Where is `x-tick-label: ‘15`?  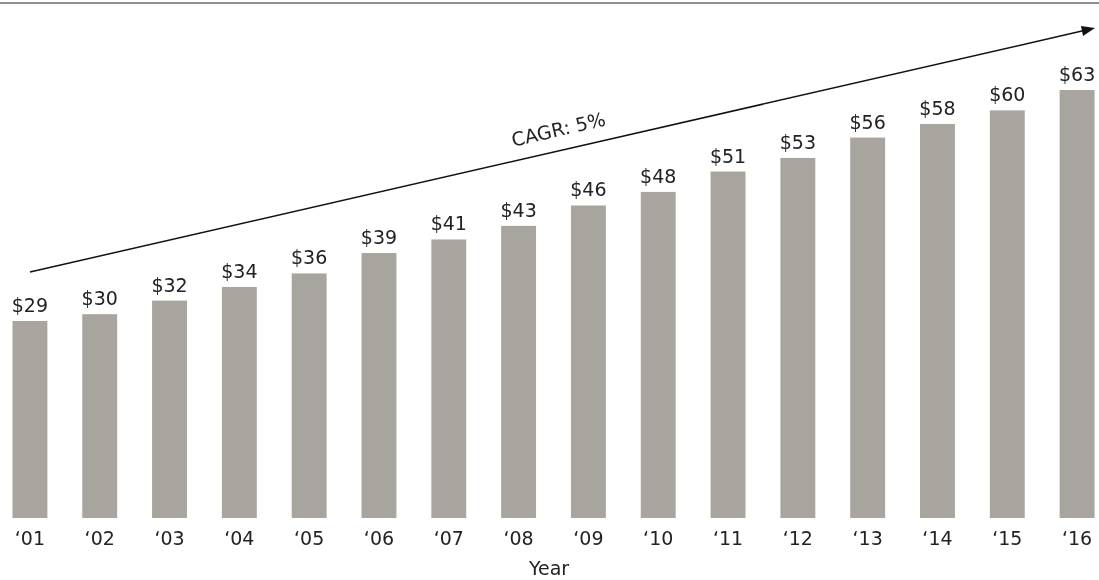
x-tick-label: ‘15 is located at coordinates (1007, 538).